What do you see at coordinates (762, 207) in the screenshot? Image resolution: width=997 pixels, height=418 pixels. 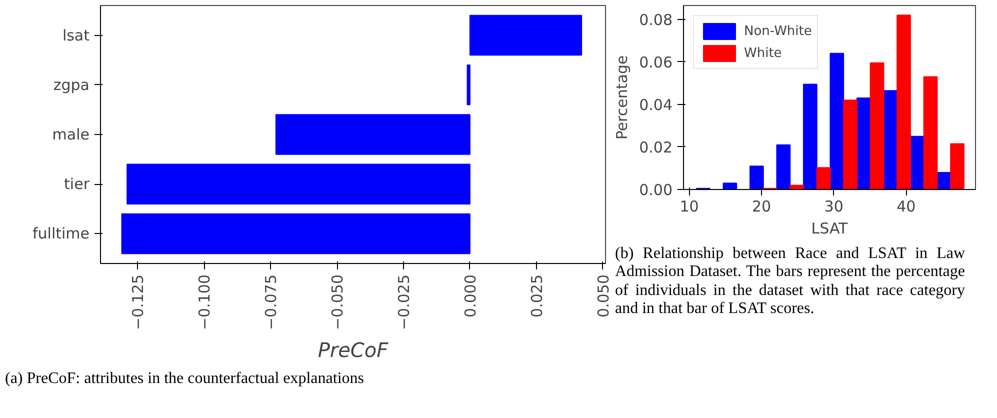 I see `x-tick-label: 20` at bounding box center [762, 207].